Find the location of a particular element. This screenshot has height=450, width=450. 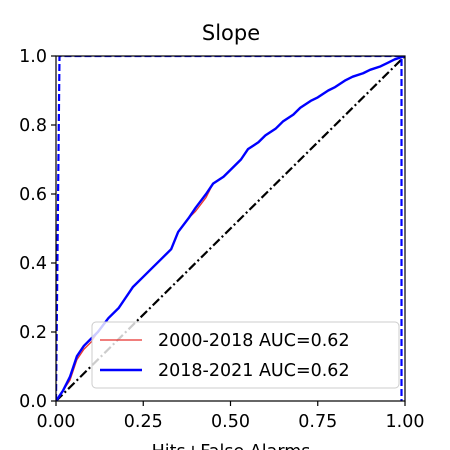

legend-label-2: 2018-2021 AUC=0.62 is located at coordinates (254, 371).